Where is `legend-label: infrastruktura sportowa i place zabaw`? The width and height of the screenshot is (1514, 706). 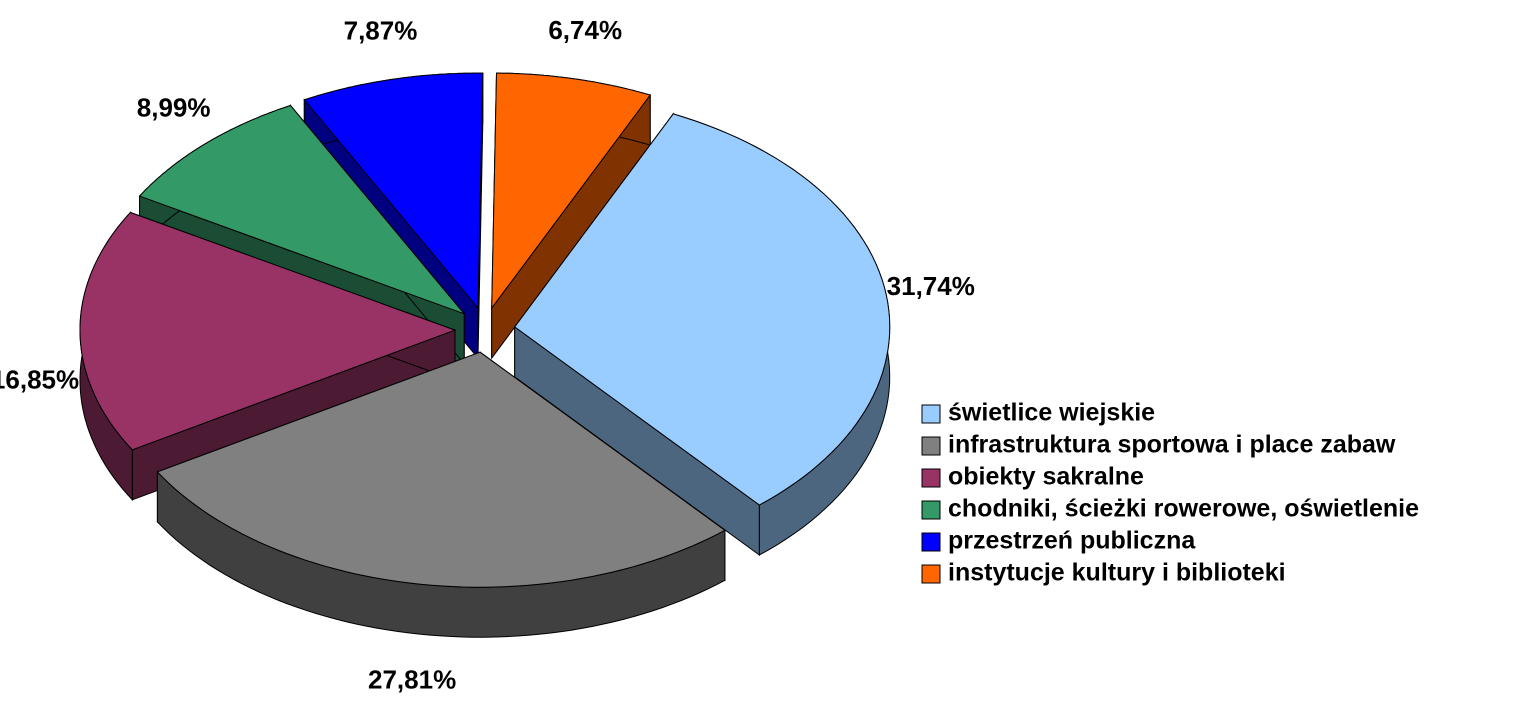
legend-label: infrastruktura sportowa i place zabaw is located at coordinates (1172, 445).